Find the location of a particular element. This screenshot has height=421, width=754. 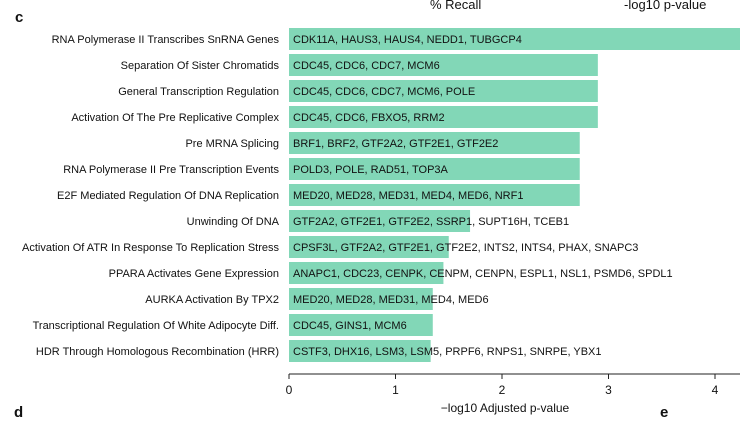

gene-list-label: CDC45, CDC6, FBXO5, RRM2 is located at coordinates (369, 118).